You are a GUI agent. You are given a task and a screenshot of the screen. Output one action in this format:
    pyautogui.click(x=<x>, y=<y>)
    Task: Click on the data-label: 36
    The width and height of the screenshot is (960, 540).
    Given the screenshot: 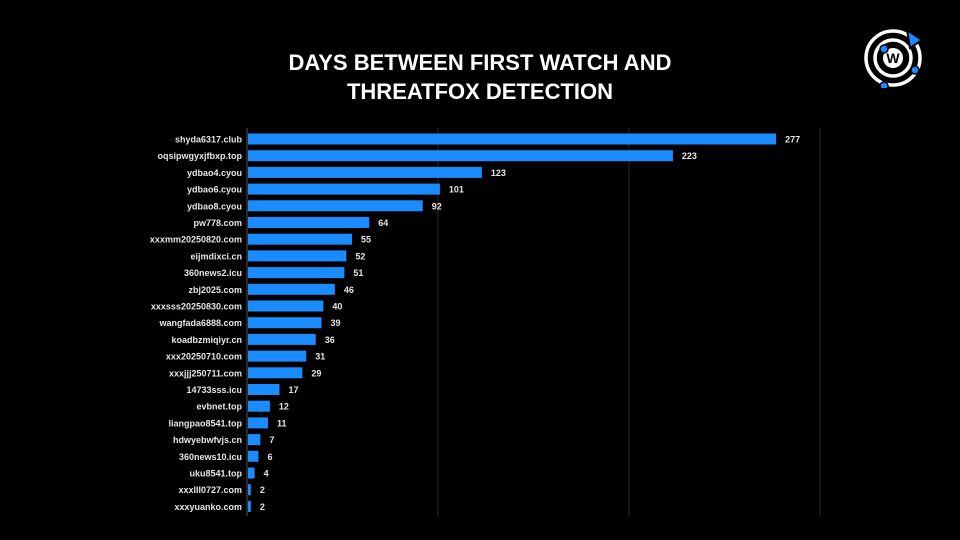 What is the action you would take?
    pyautogui.click(x=330, y=340)
    